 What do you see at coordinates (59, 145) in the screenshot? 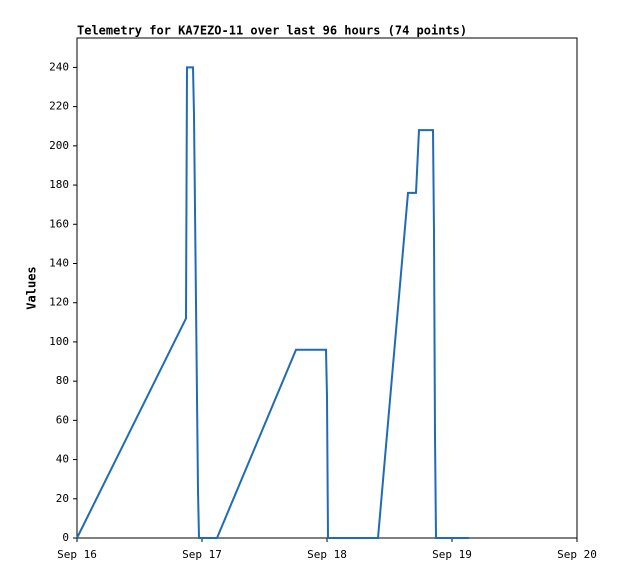
I see `y-tick-label: 200` at bounding box center [59, 145].